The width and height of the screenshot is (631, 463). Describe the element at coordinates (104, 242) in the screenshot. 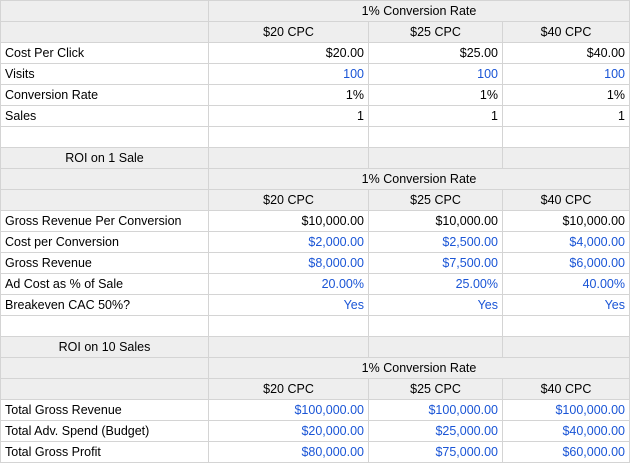

I see `row-label: Cost per Conversion` at that location.